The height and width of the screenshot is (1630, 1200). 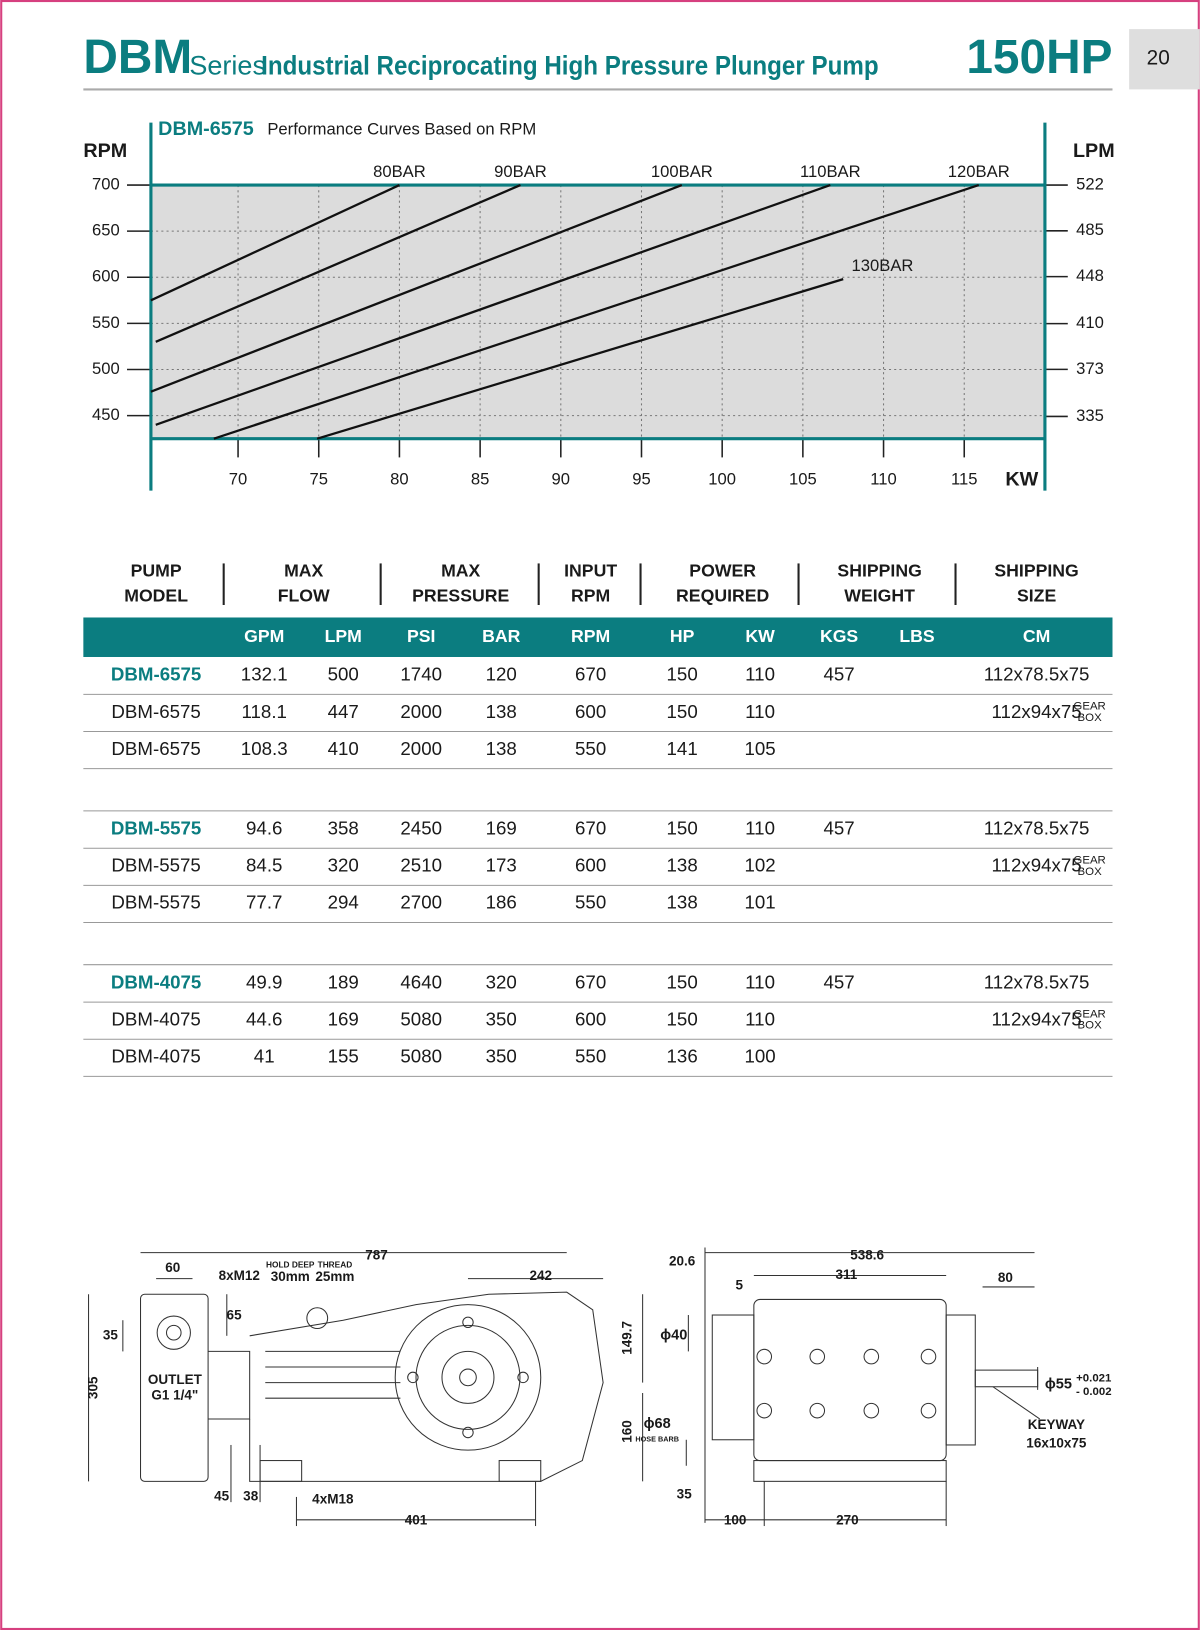 I want to click on column-group-header: PRESSURE, so click(x=460, y=595).